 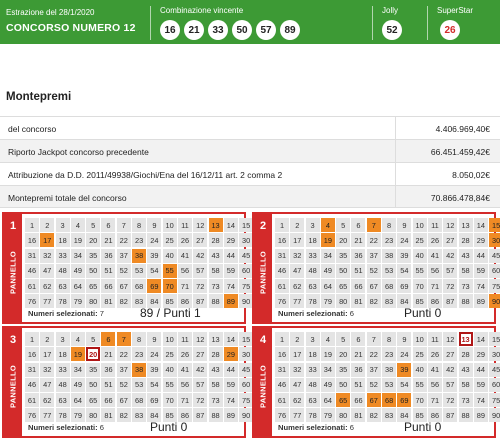 I want to click on number-cell: 75, so click(x=494, y=400).